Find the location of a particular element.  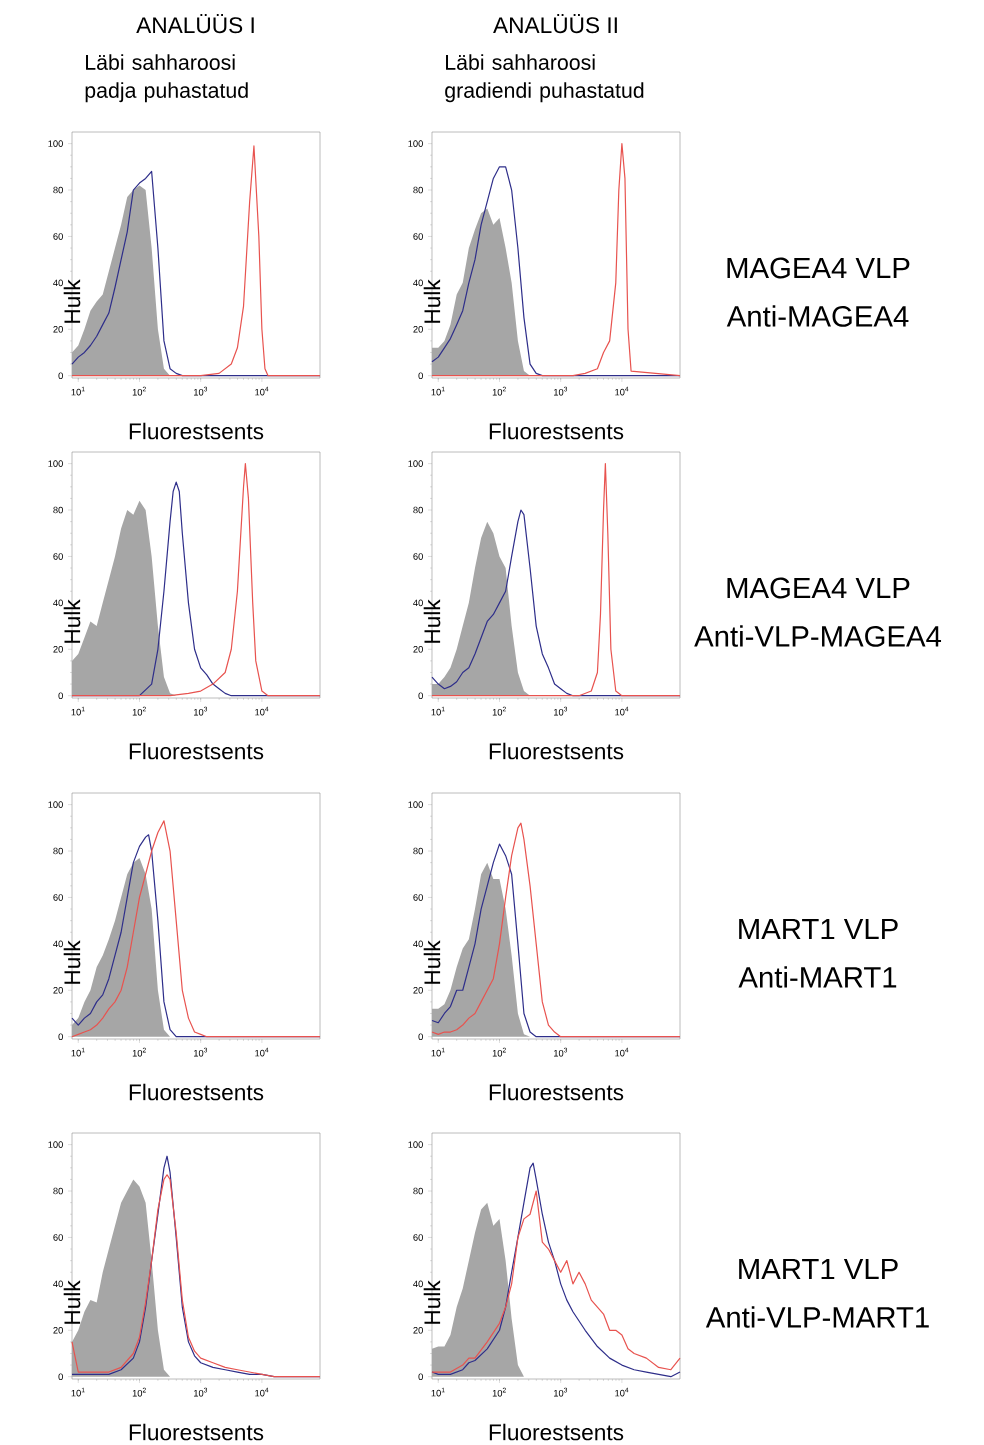

text: Anti-VLP-MART1 is located at coordinates (817, 1317).